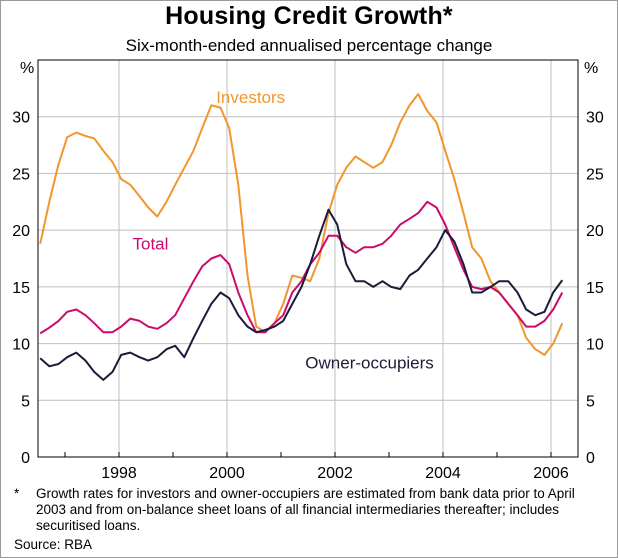 The height and width of the screenshot is (558, 618). Describe the element at coordinates (590, 401) in the screenshot. I see `y-tick-label-right: 5` at that location.